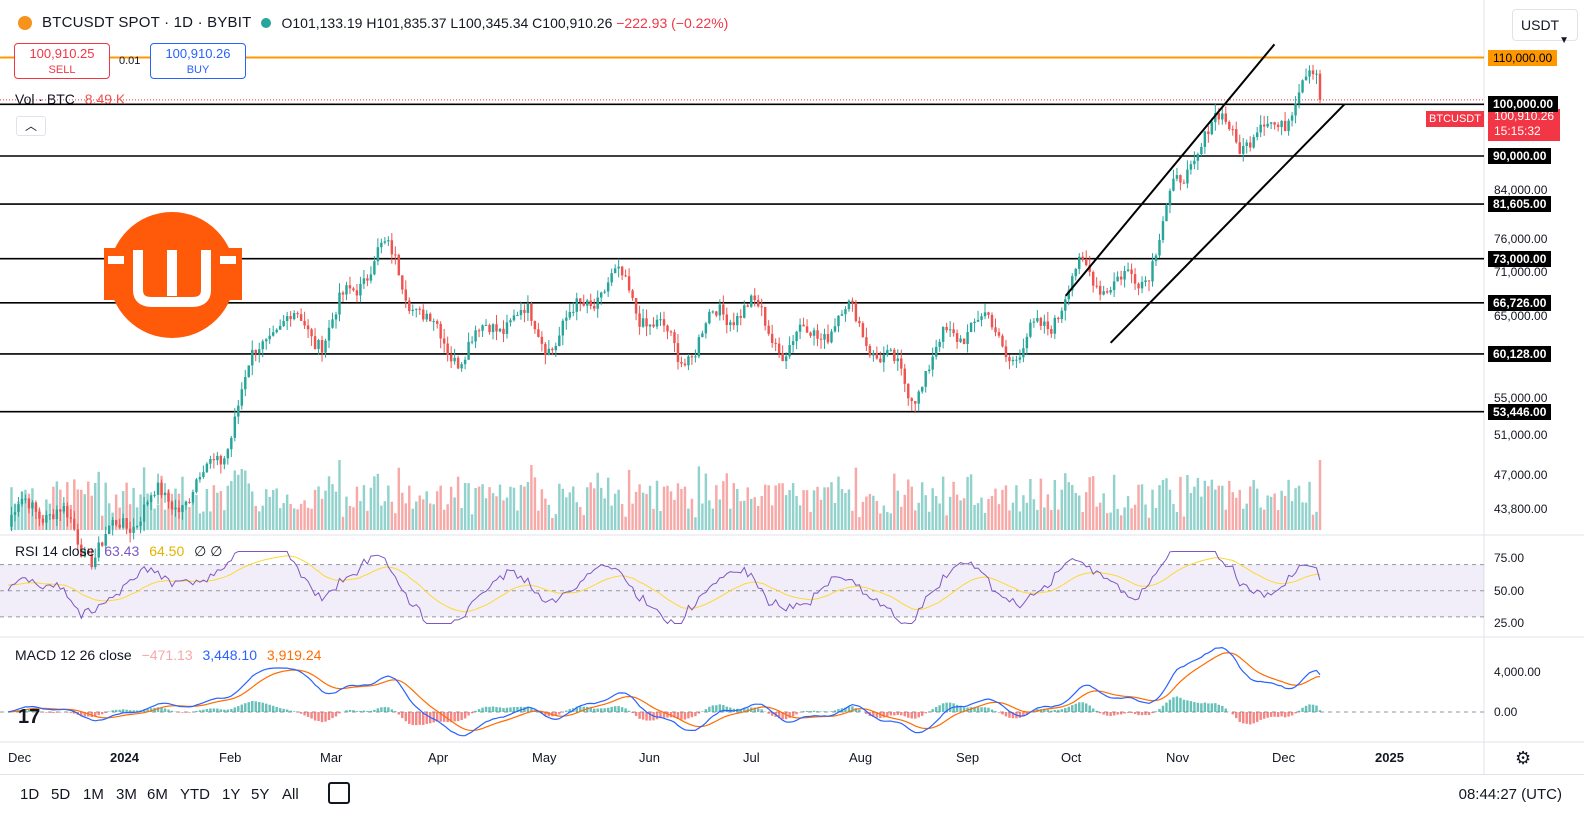 The height and width of the screenshot is (824, 1584). Describe the element at coordinates (93, 794) in the screenshot. I see `range-button-1m: 1M` at that location.